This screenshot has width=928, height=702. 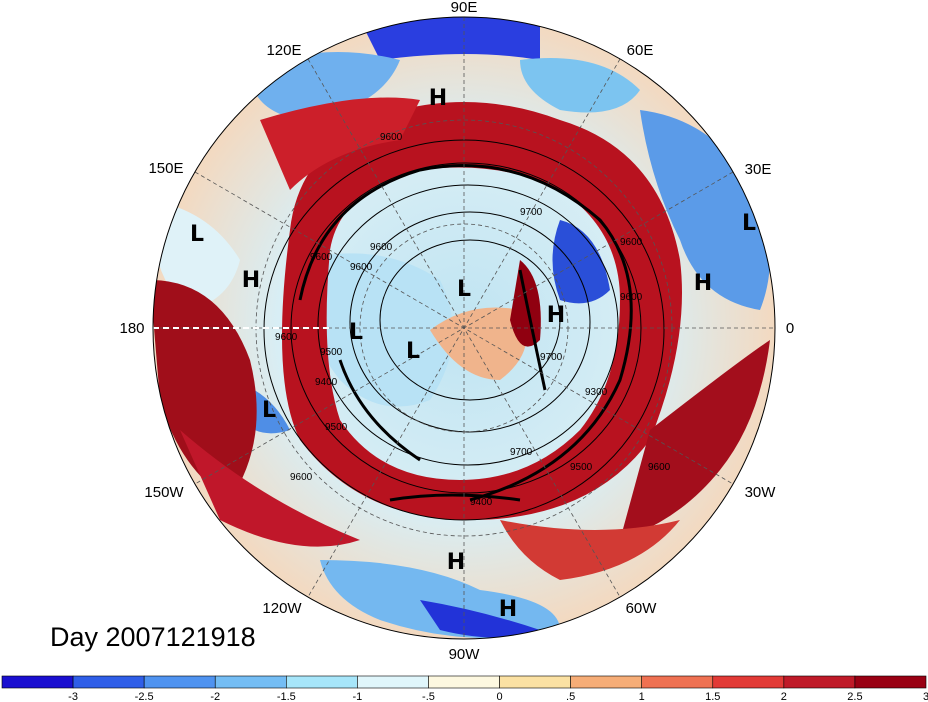 What do you see at coordinates (854, 696) in the screenshot?
I see `colorbar-tick-label: 2.5` at bounding box center [854, 696].